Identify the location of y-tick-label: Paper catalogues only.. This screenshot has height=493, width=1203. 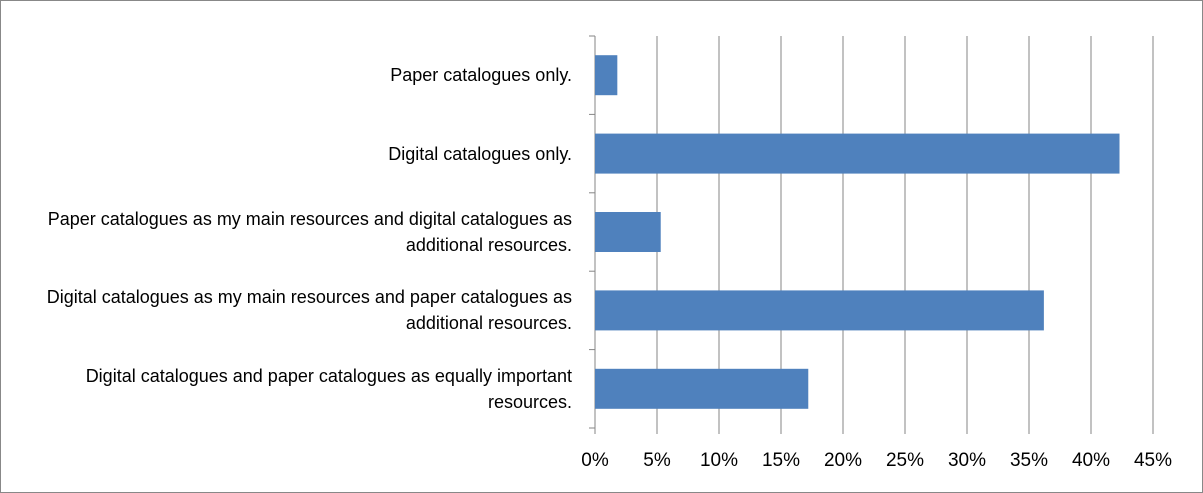
(481, 75).